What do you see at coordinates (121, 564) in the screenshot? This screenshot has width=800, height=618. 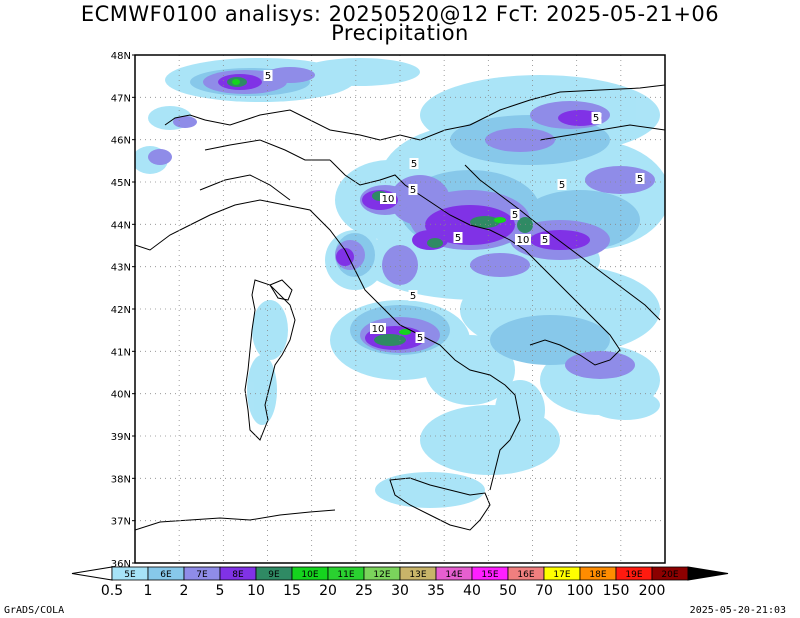 I see `lat-tick-label: 36N` at bounding box center [121, 564].